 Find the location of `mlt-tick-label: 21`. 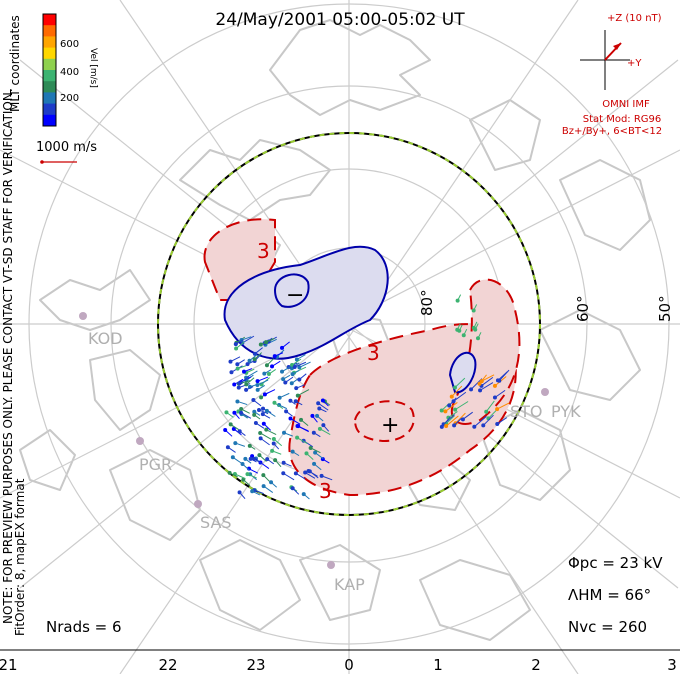

mlt-tick-label: 21 is located at coordinates (9, 665).